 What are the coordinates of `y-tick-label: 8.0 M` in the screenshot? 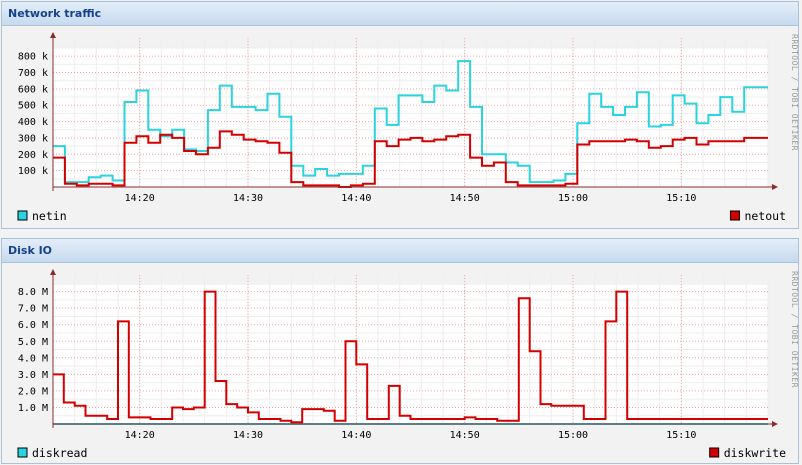 It's located at (33, 292).